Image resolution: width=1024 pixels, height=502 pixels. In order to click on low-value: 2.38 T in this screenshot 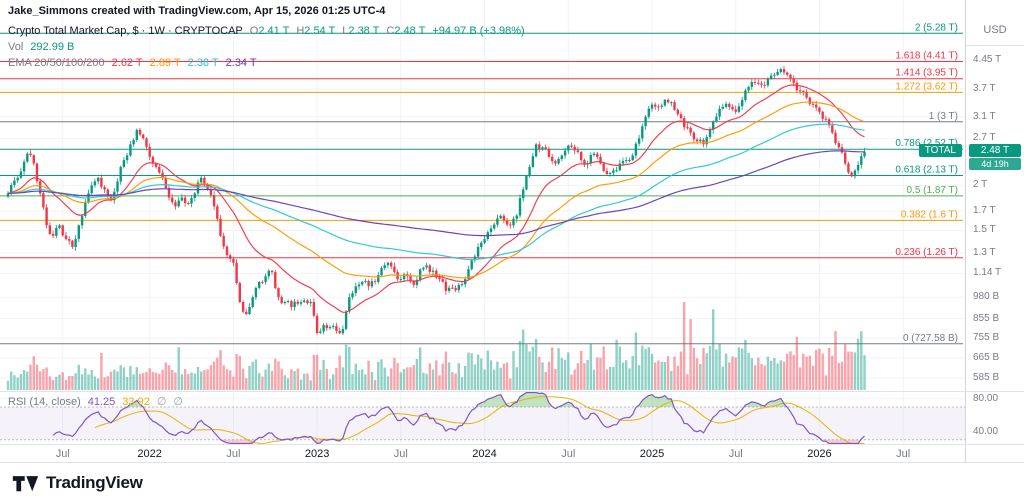, I will do `click(364, 31)`.